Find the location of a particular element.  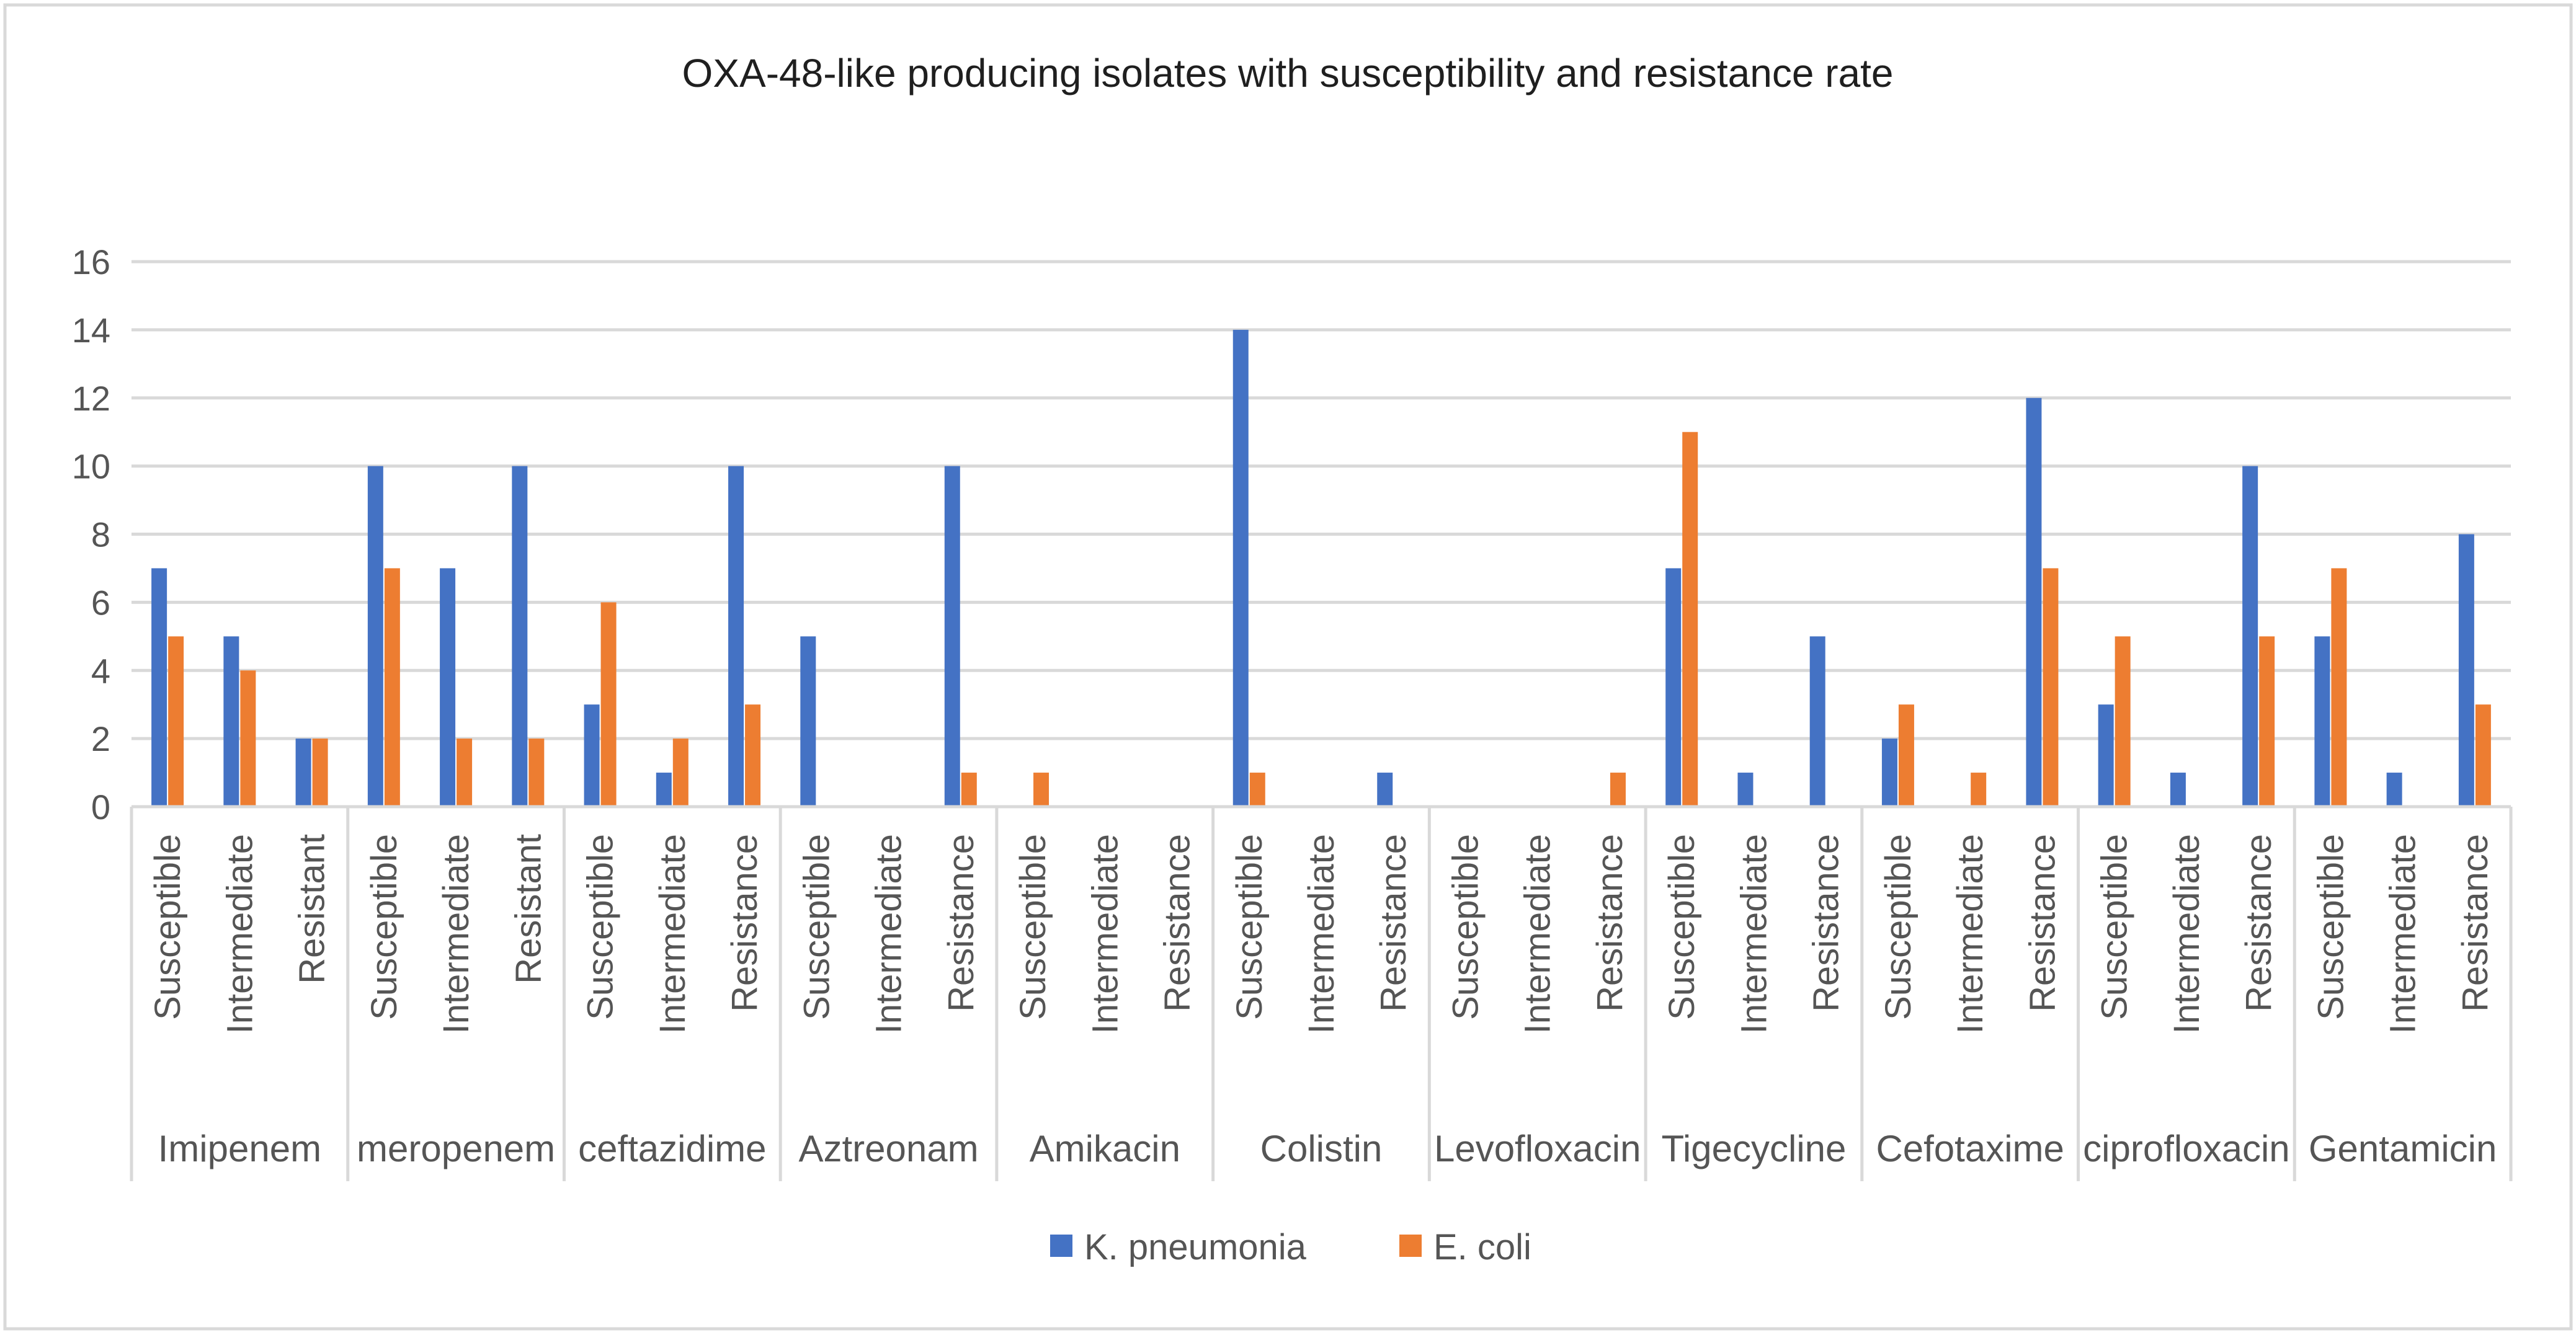

group-label: Tigecycline is located at coordinates (1754, 1148).